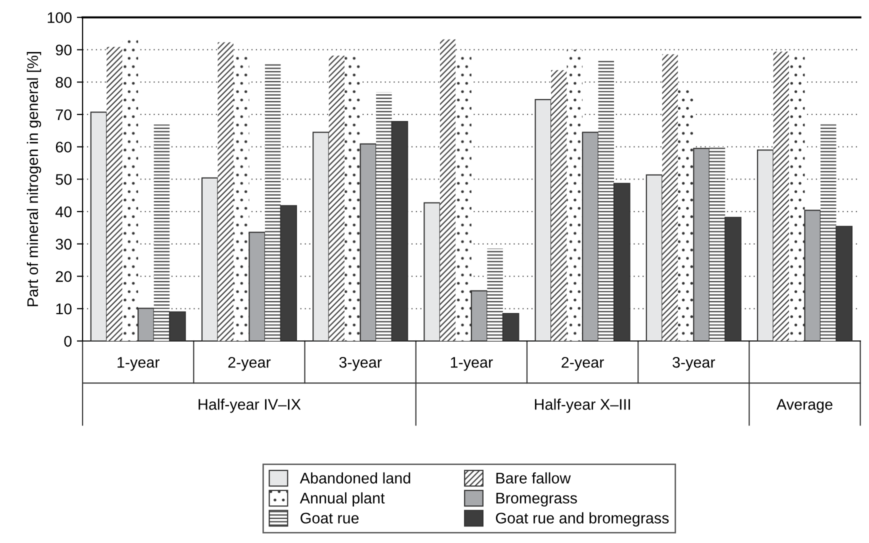 The width and height of the screenshot is (869, 543). What do you see at coordinates (64, 114) in the screenshot?
I see `y-tick-label: 70` at bounding box center [64, 114].